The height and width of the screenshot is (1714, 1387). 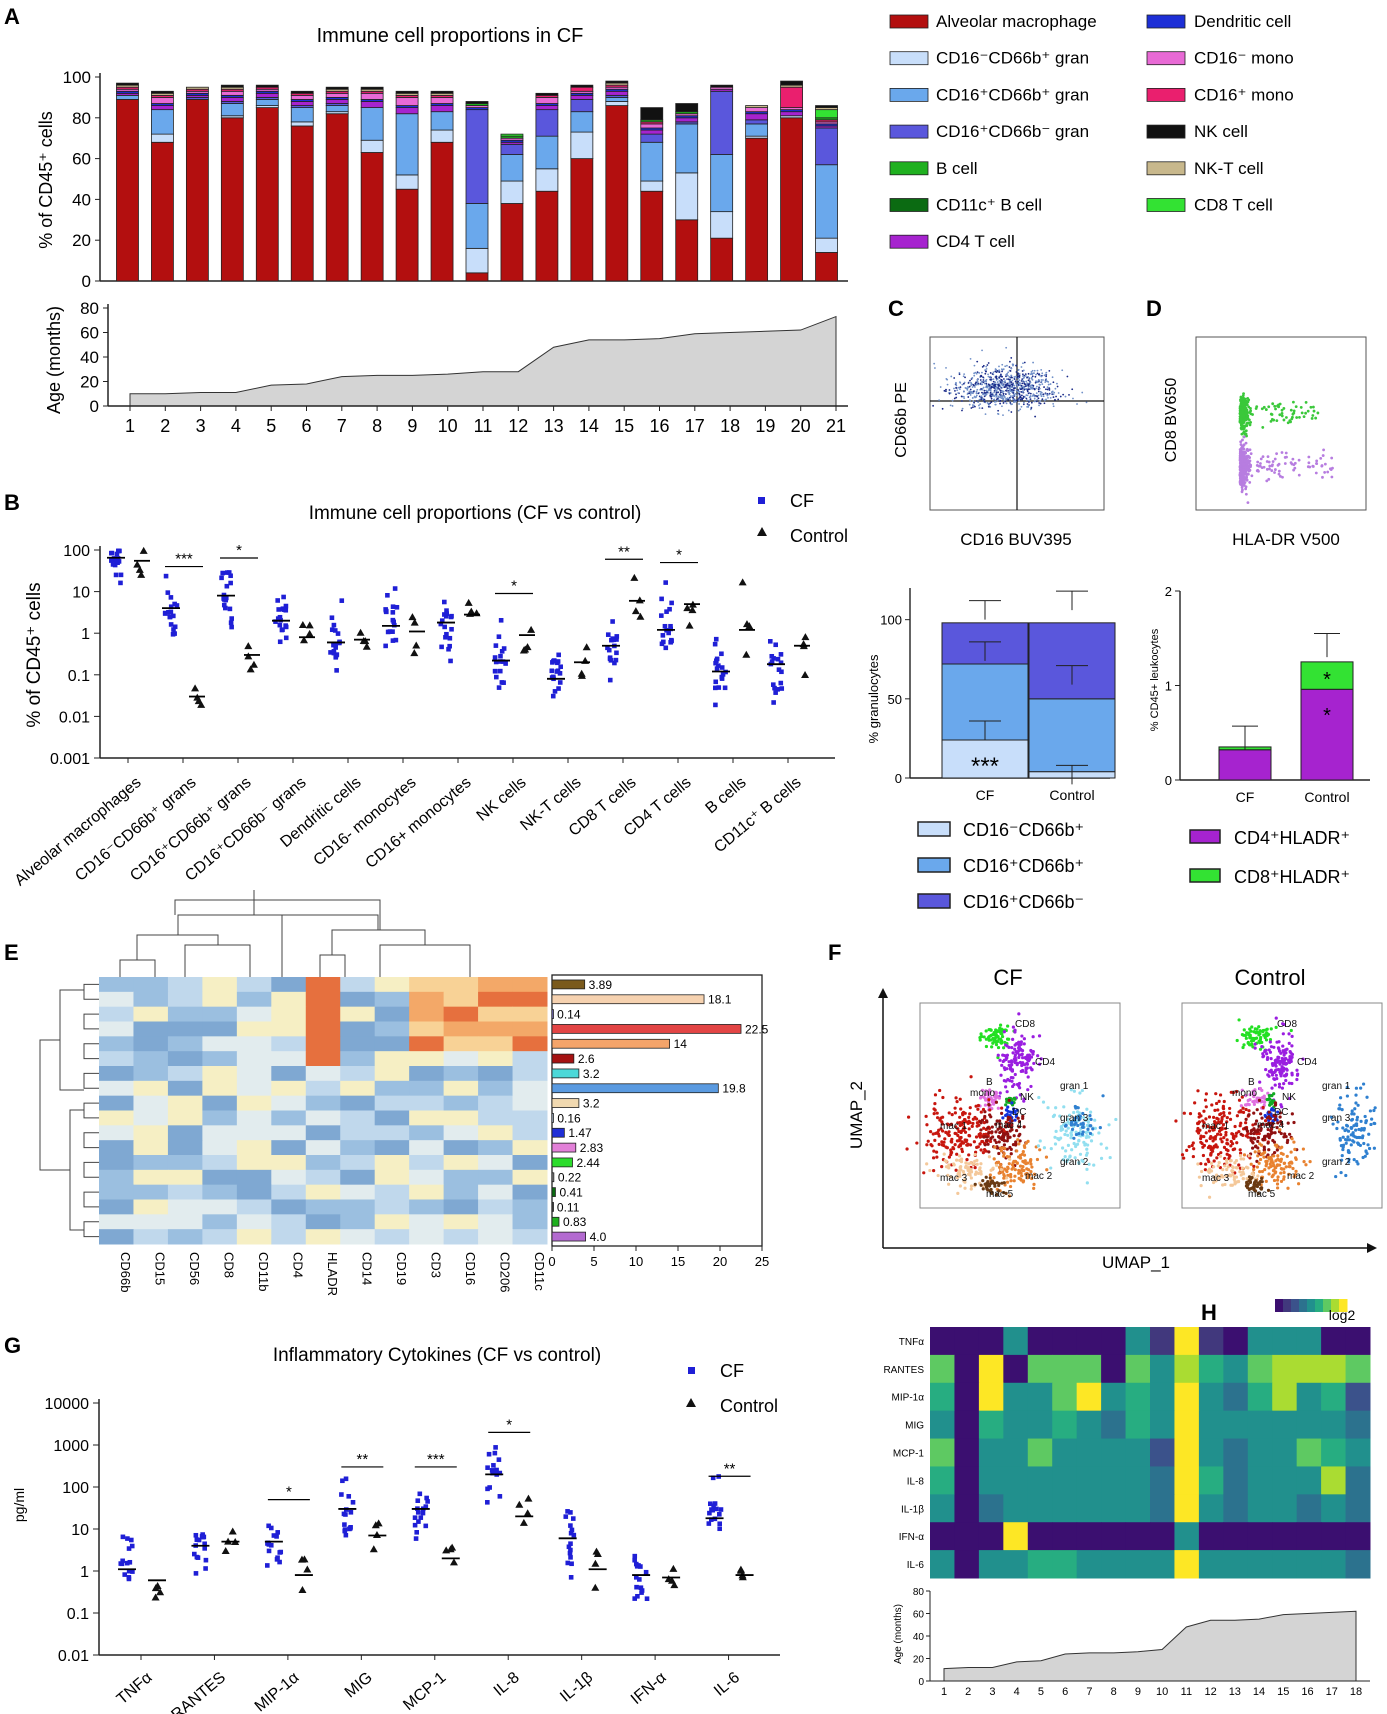 I want to click on legend-label: CD16⁻CD66b⁺, so click(x=1023, y=830).